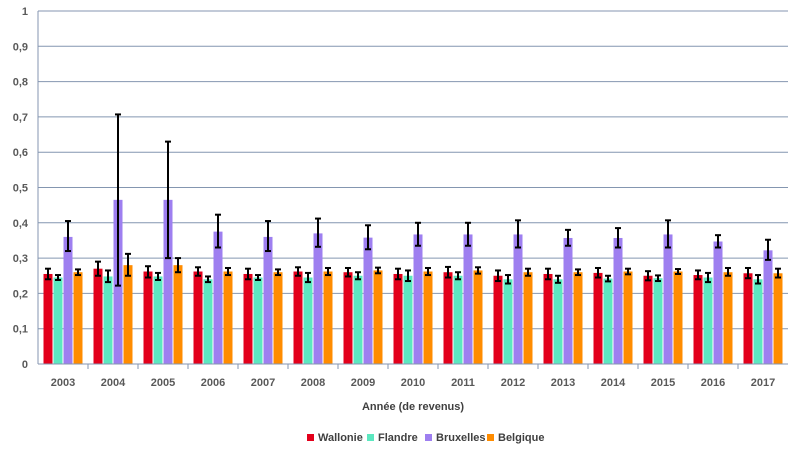  I want to click on y-tick-label: 0,5, so click(20, 189).